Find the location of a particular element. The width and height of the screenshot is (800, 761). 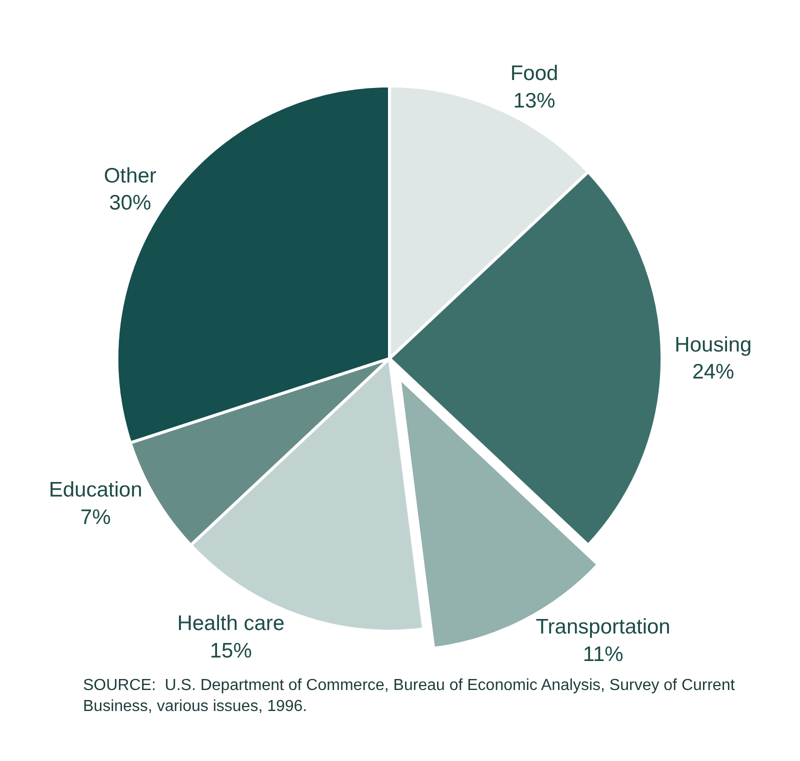

slice-label: Food is located at coordinates (534, 73).